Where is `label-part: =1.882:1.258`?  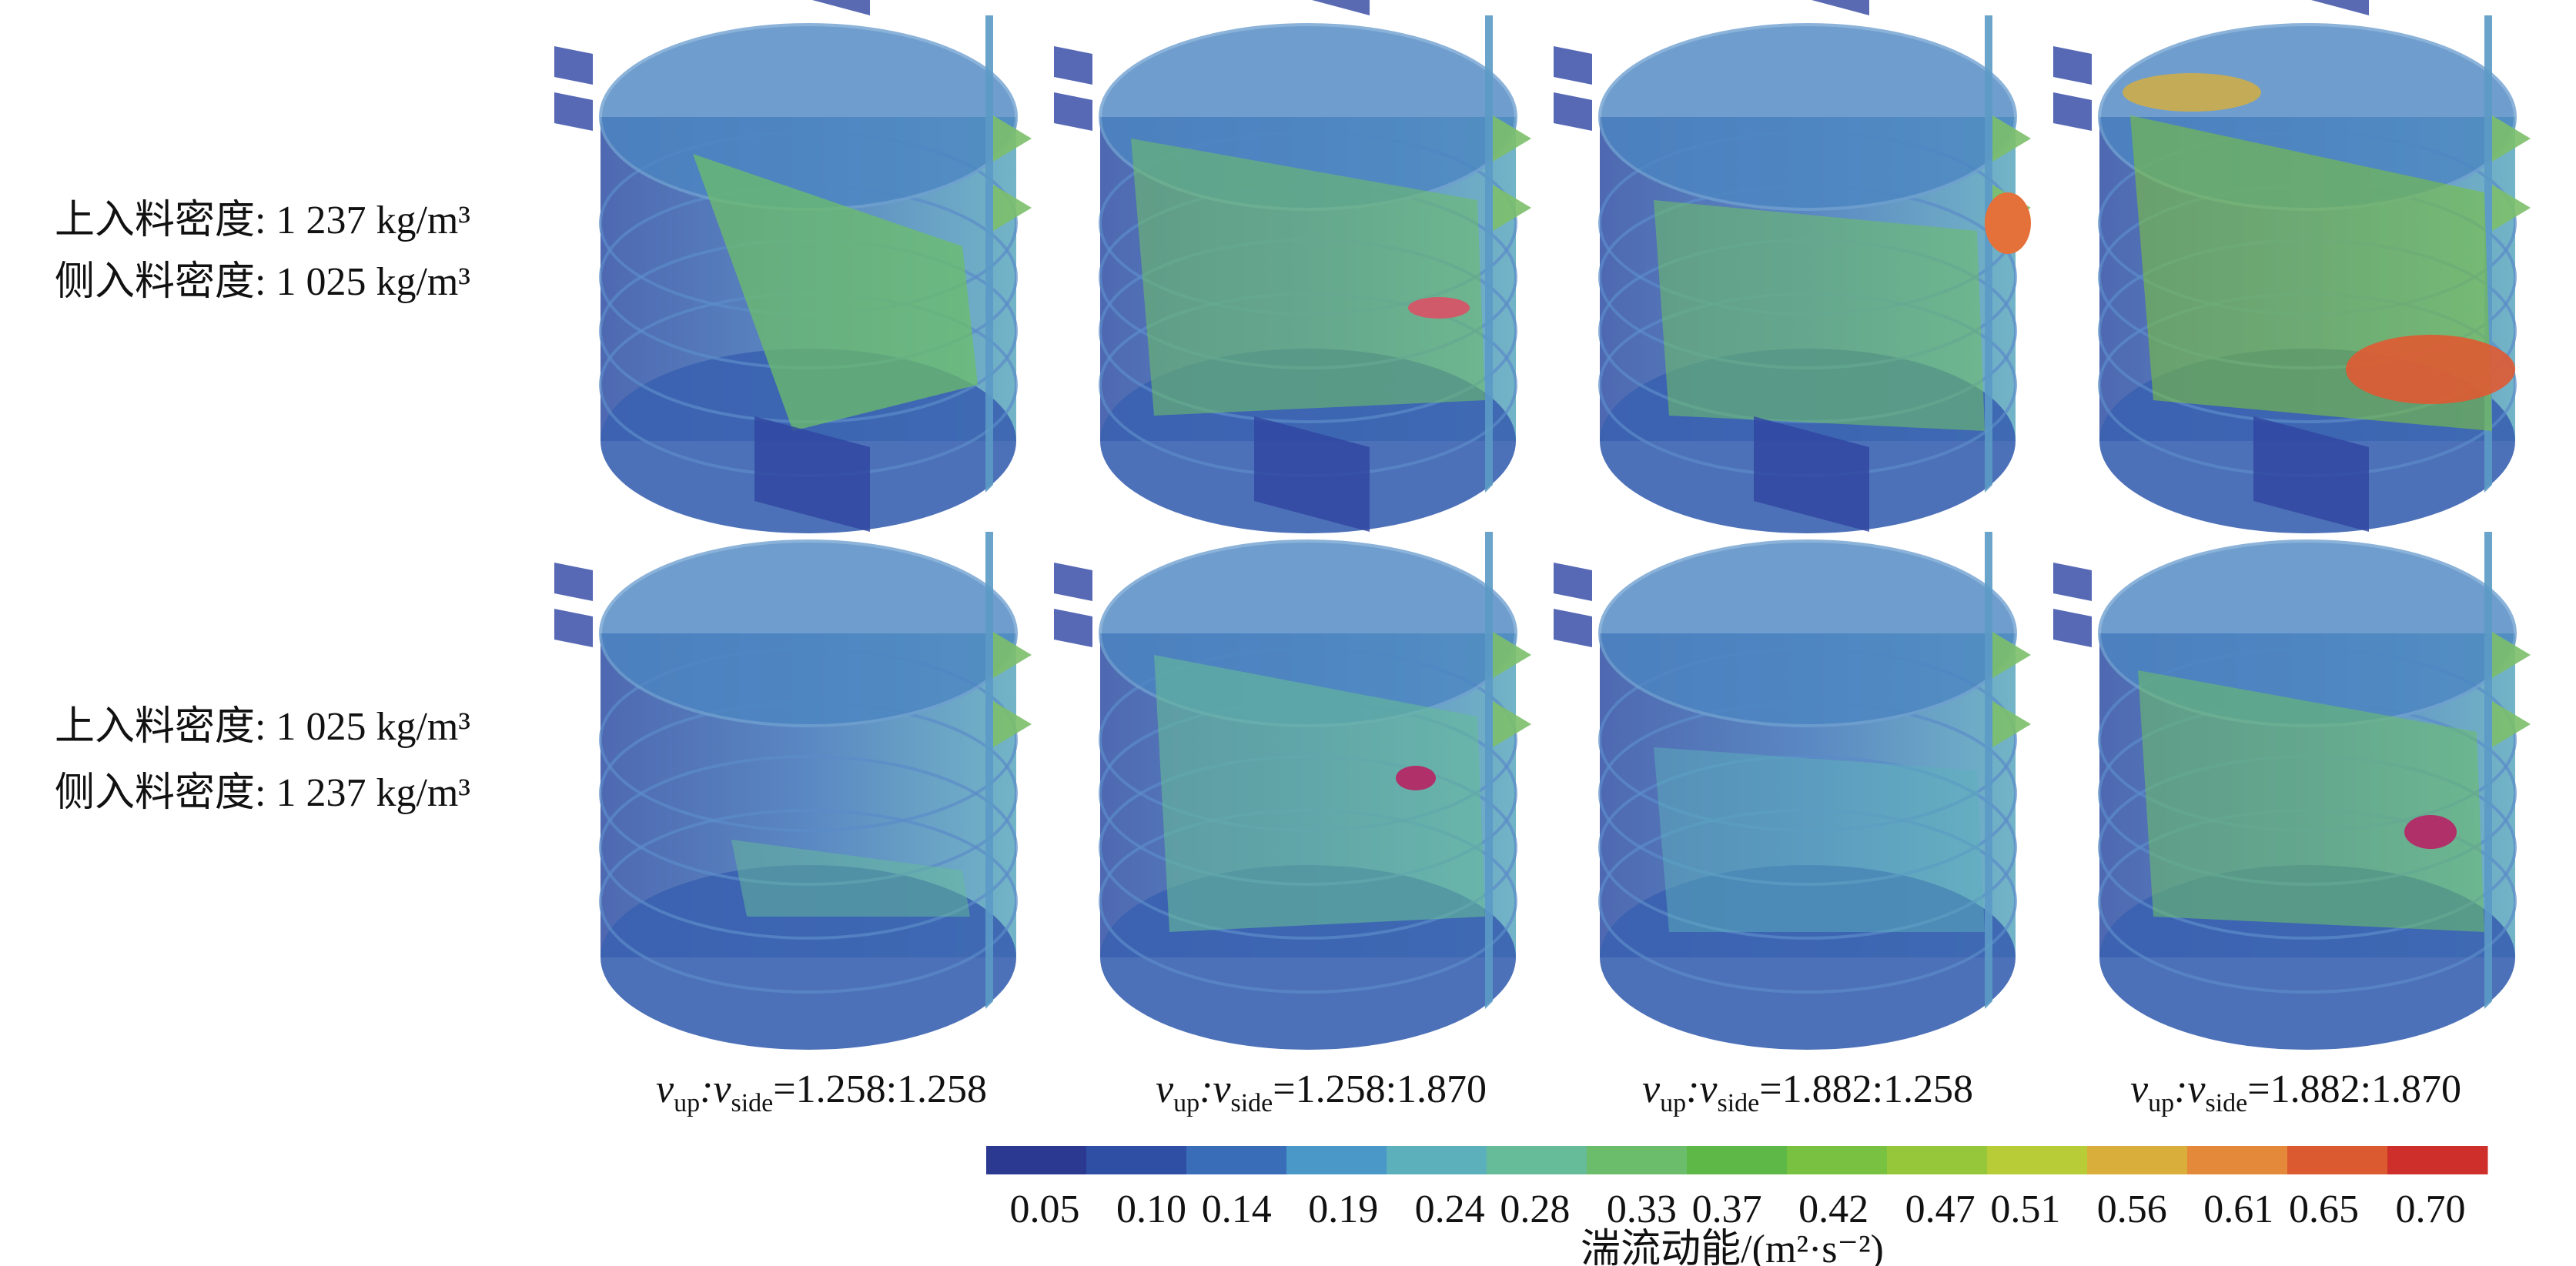 label-part: =1.882:1.258 is located at coordinates (1866, 1089).